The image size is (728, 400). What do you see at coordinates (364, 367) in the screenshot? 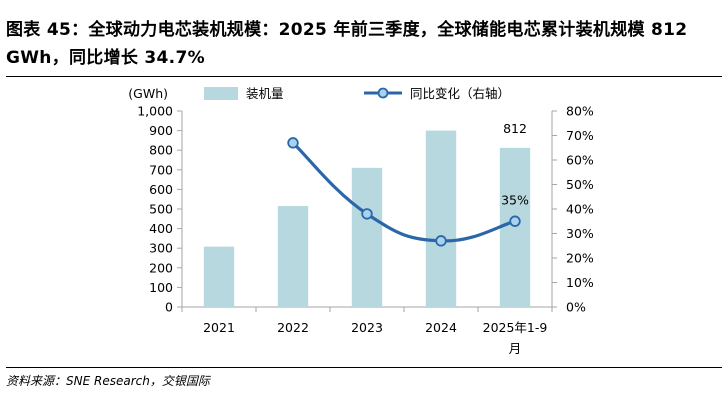
I see `source-rule` at bounding box center [364, 367].